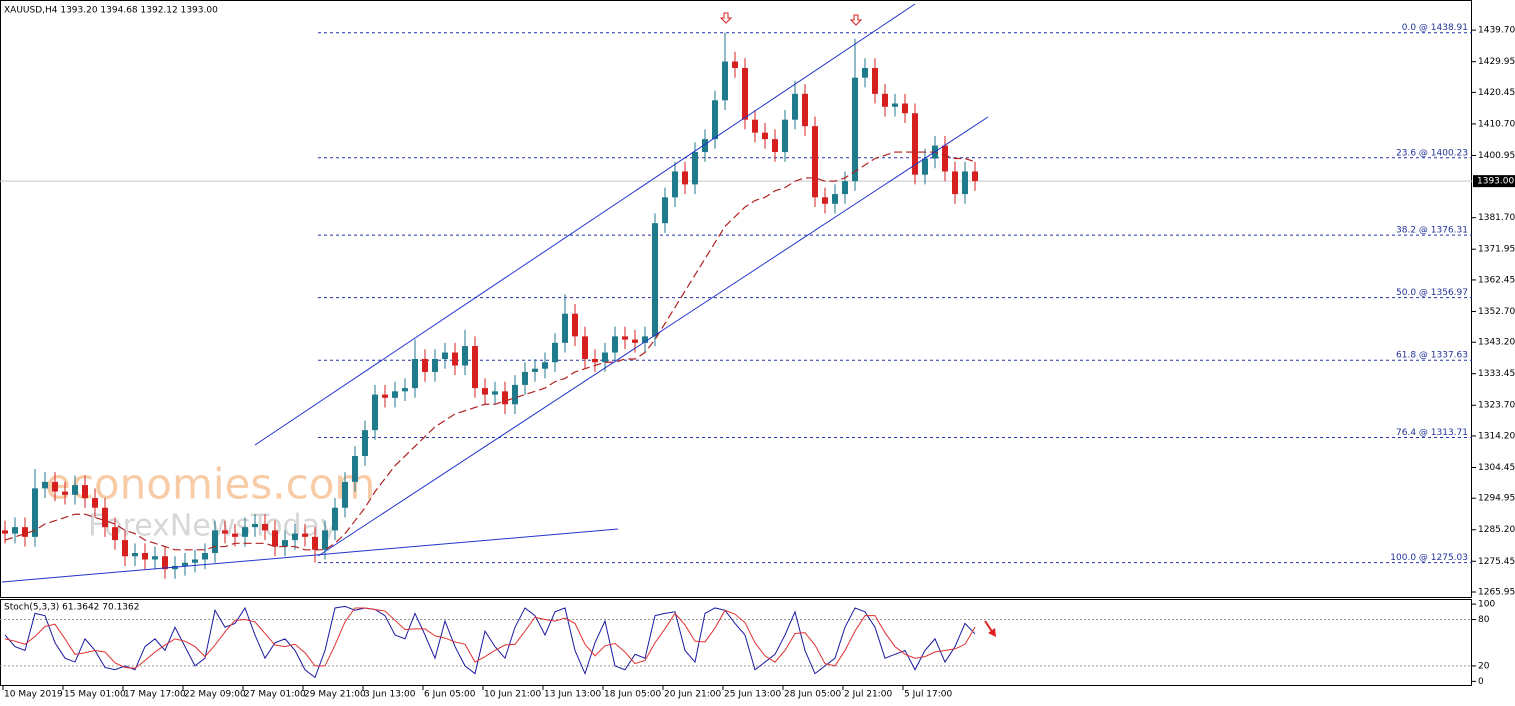  Describe the element at coordinates (1496, 218) in the screenshot. I see `y-tick-label: 1381.70` at that location.